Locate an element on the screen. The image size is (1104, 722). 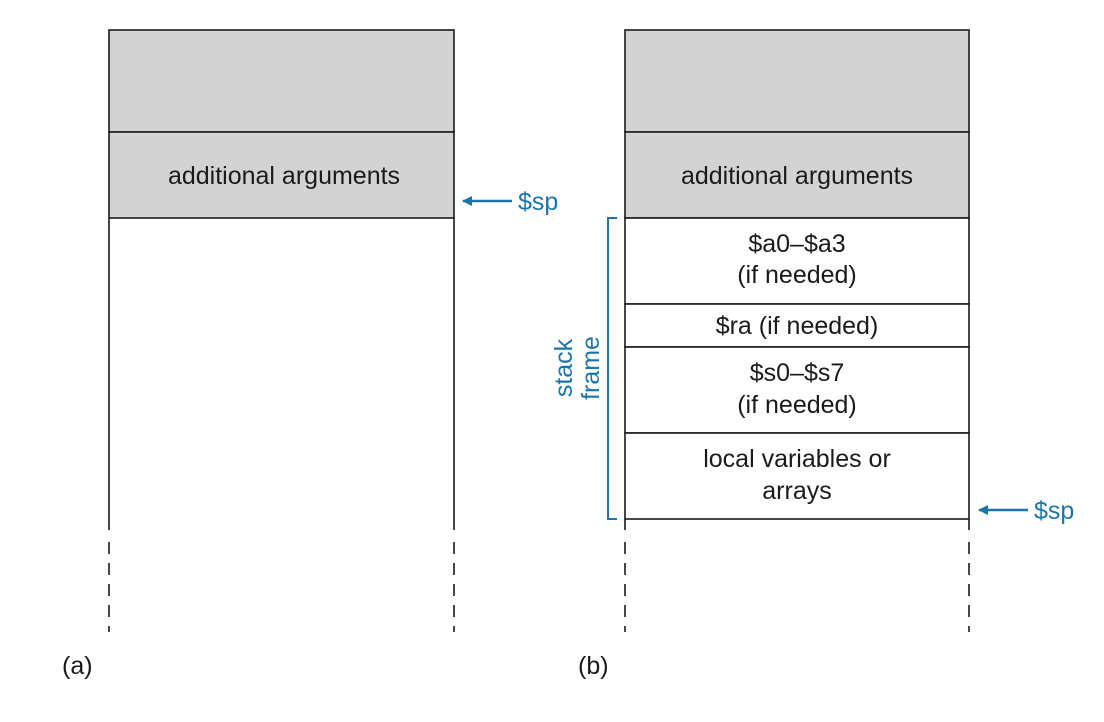
panel-b-additional-arguments-label: additional arguments is located at coordinates (797, 176).